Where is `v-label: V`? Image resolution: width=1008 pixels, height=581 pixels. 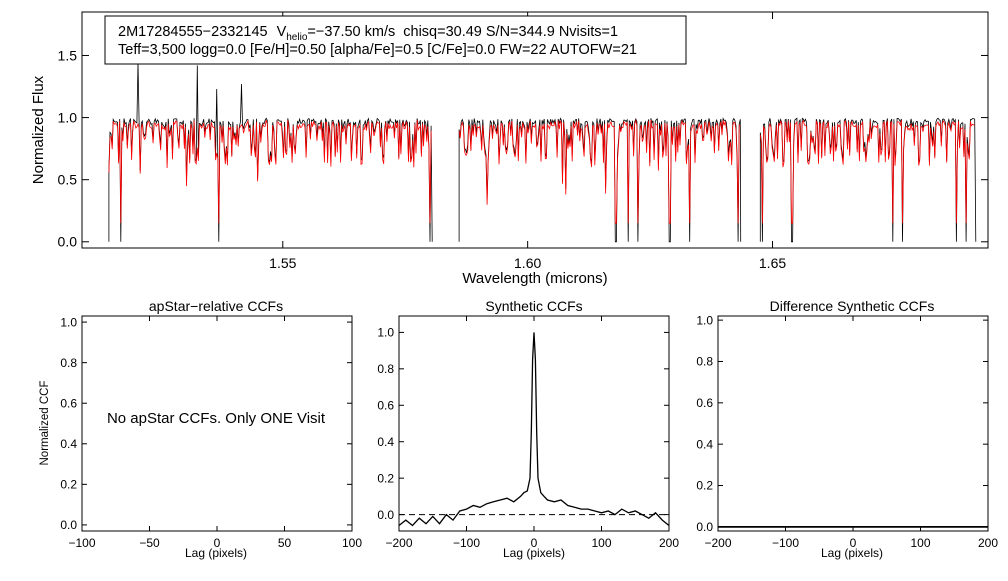 v-label: V is located at coordinates (282, 32).